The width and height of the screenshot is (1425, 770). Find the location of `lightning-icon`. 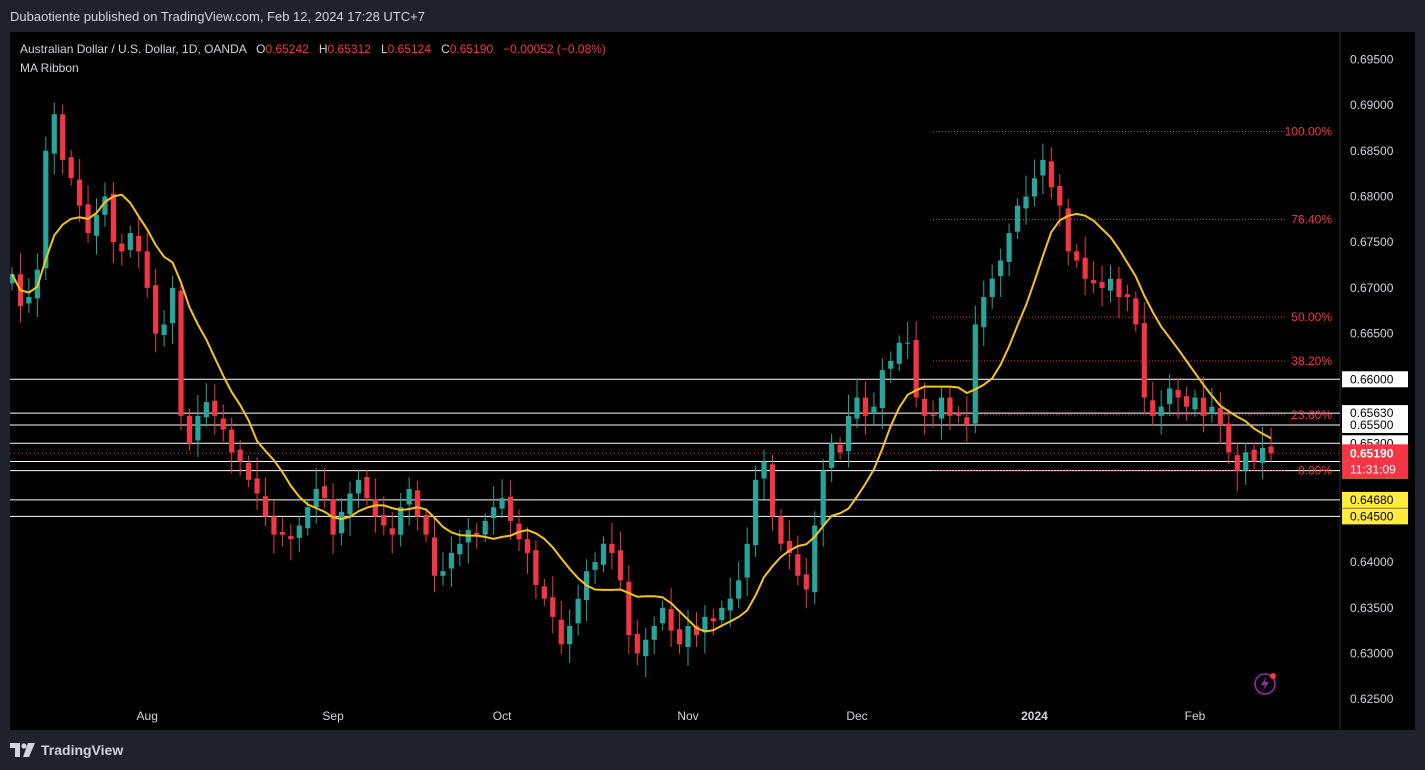

lightning-icon is located at coordinates (1265, 684).